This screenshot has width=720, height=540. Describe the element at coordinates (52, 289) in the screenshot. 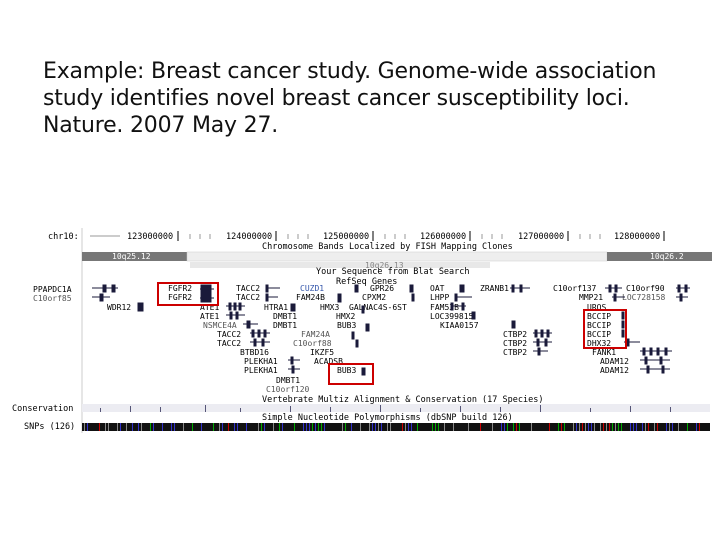

I see `left-gene-1: PPAPDC1A` at that location.